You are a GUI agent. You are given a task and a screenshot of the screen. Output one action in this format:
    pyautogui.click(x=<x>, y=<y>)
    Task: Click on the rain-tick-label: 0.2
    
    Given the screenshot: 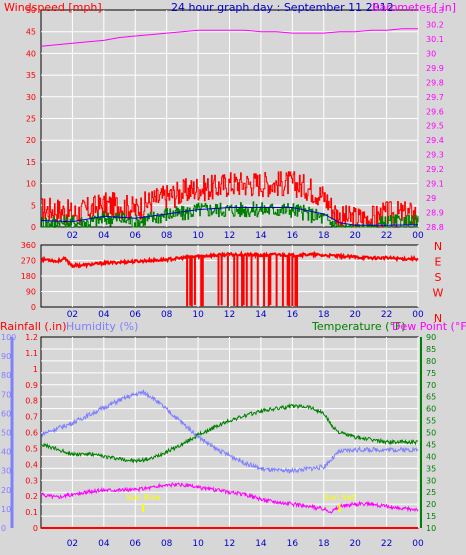 What is the action you would take?
    pyautogui.click(x=31, y=496)
    